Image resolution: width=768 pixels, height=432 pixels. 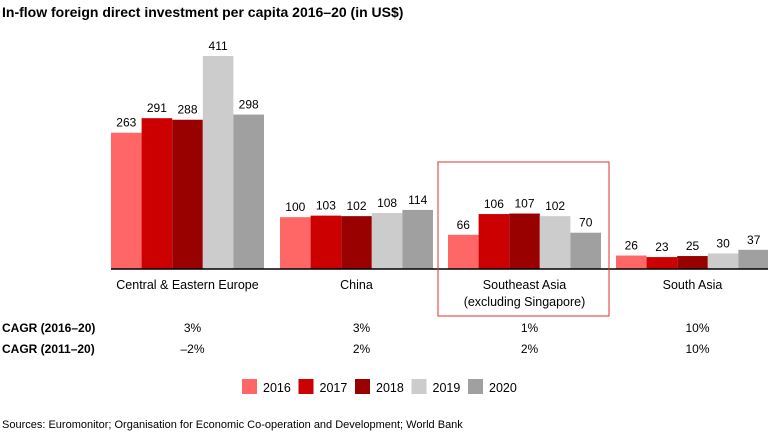 What do you see at coordinates (693, 285) in the screenshot?
I see `category-label: South Asia` at bounding box center [693, 285].